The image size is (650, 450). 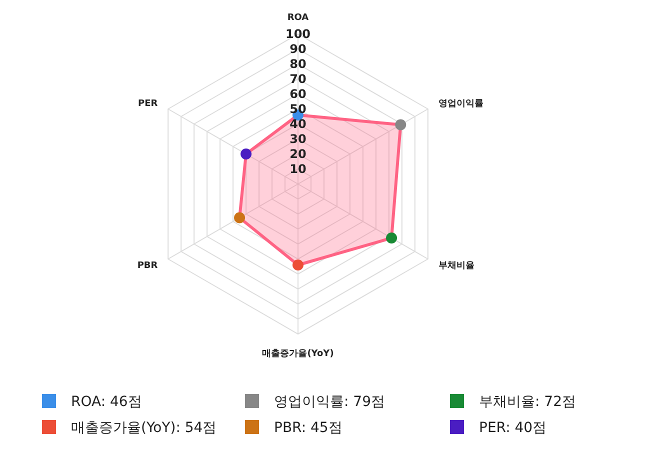 What do you see at coordinates (144, 428) in the screenshot?
I see `text: 매출증가율(YoY): 54점` at bounding box center [144, 428].